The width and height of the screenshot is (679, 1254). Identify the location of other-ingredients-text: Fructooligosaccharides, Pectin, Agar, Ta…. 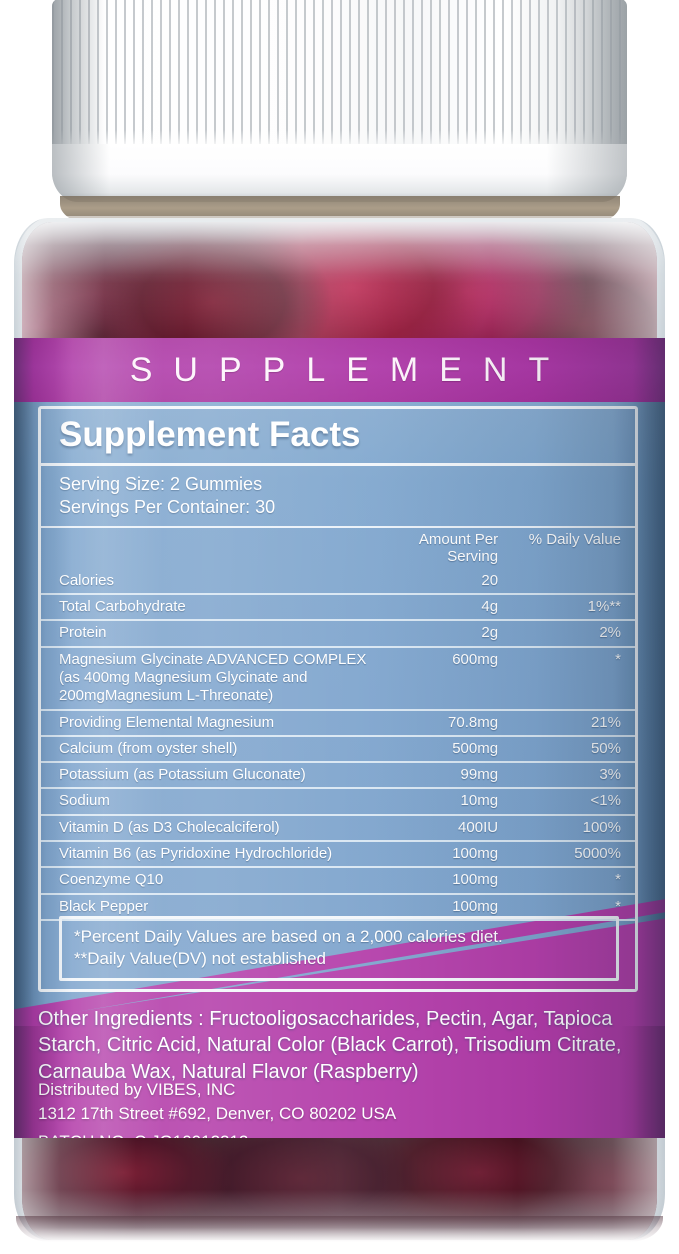
(330, 1045).